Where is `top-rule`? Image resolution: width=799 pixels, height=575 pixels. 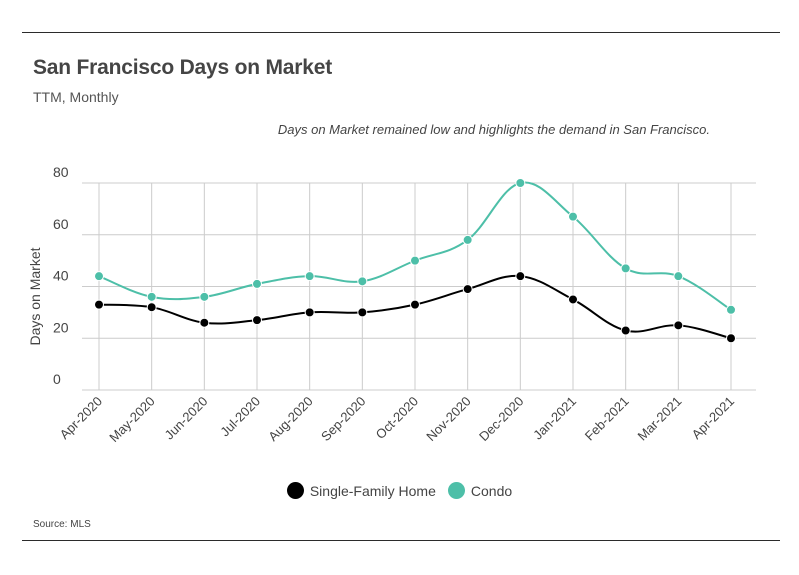 top-rule is located at coordinates (401, 32).